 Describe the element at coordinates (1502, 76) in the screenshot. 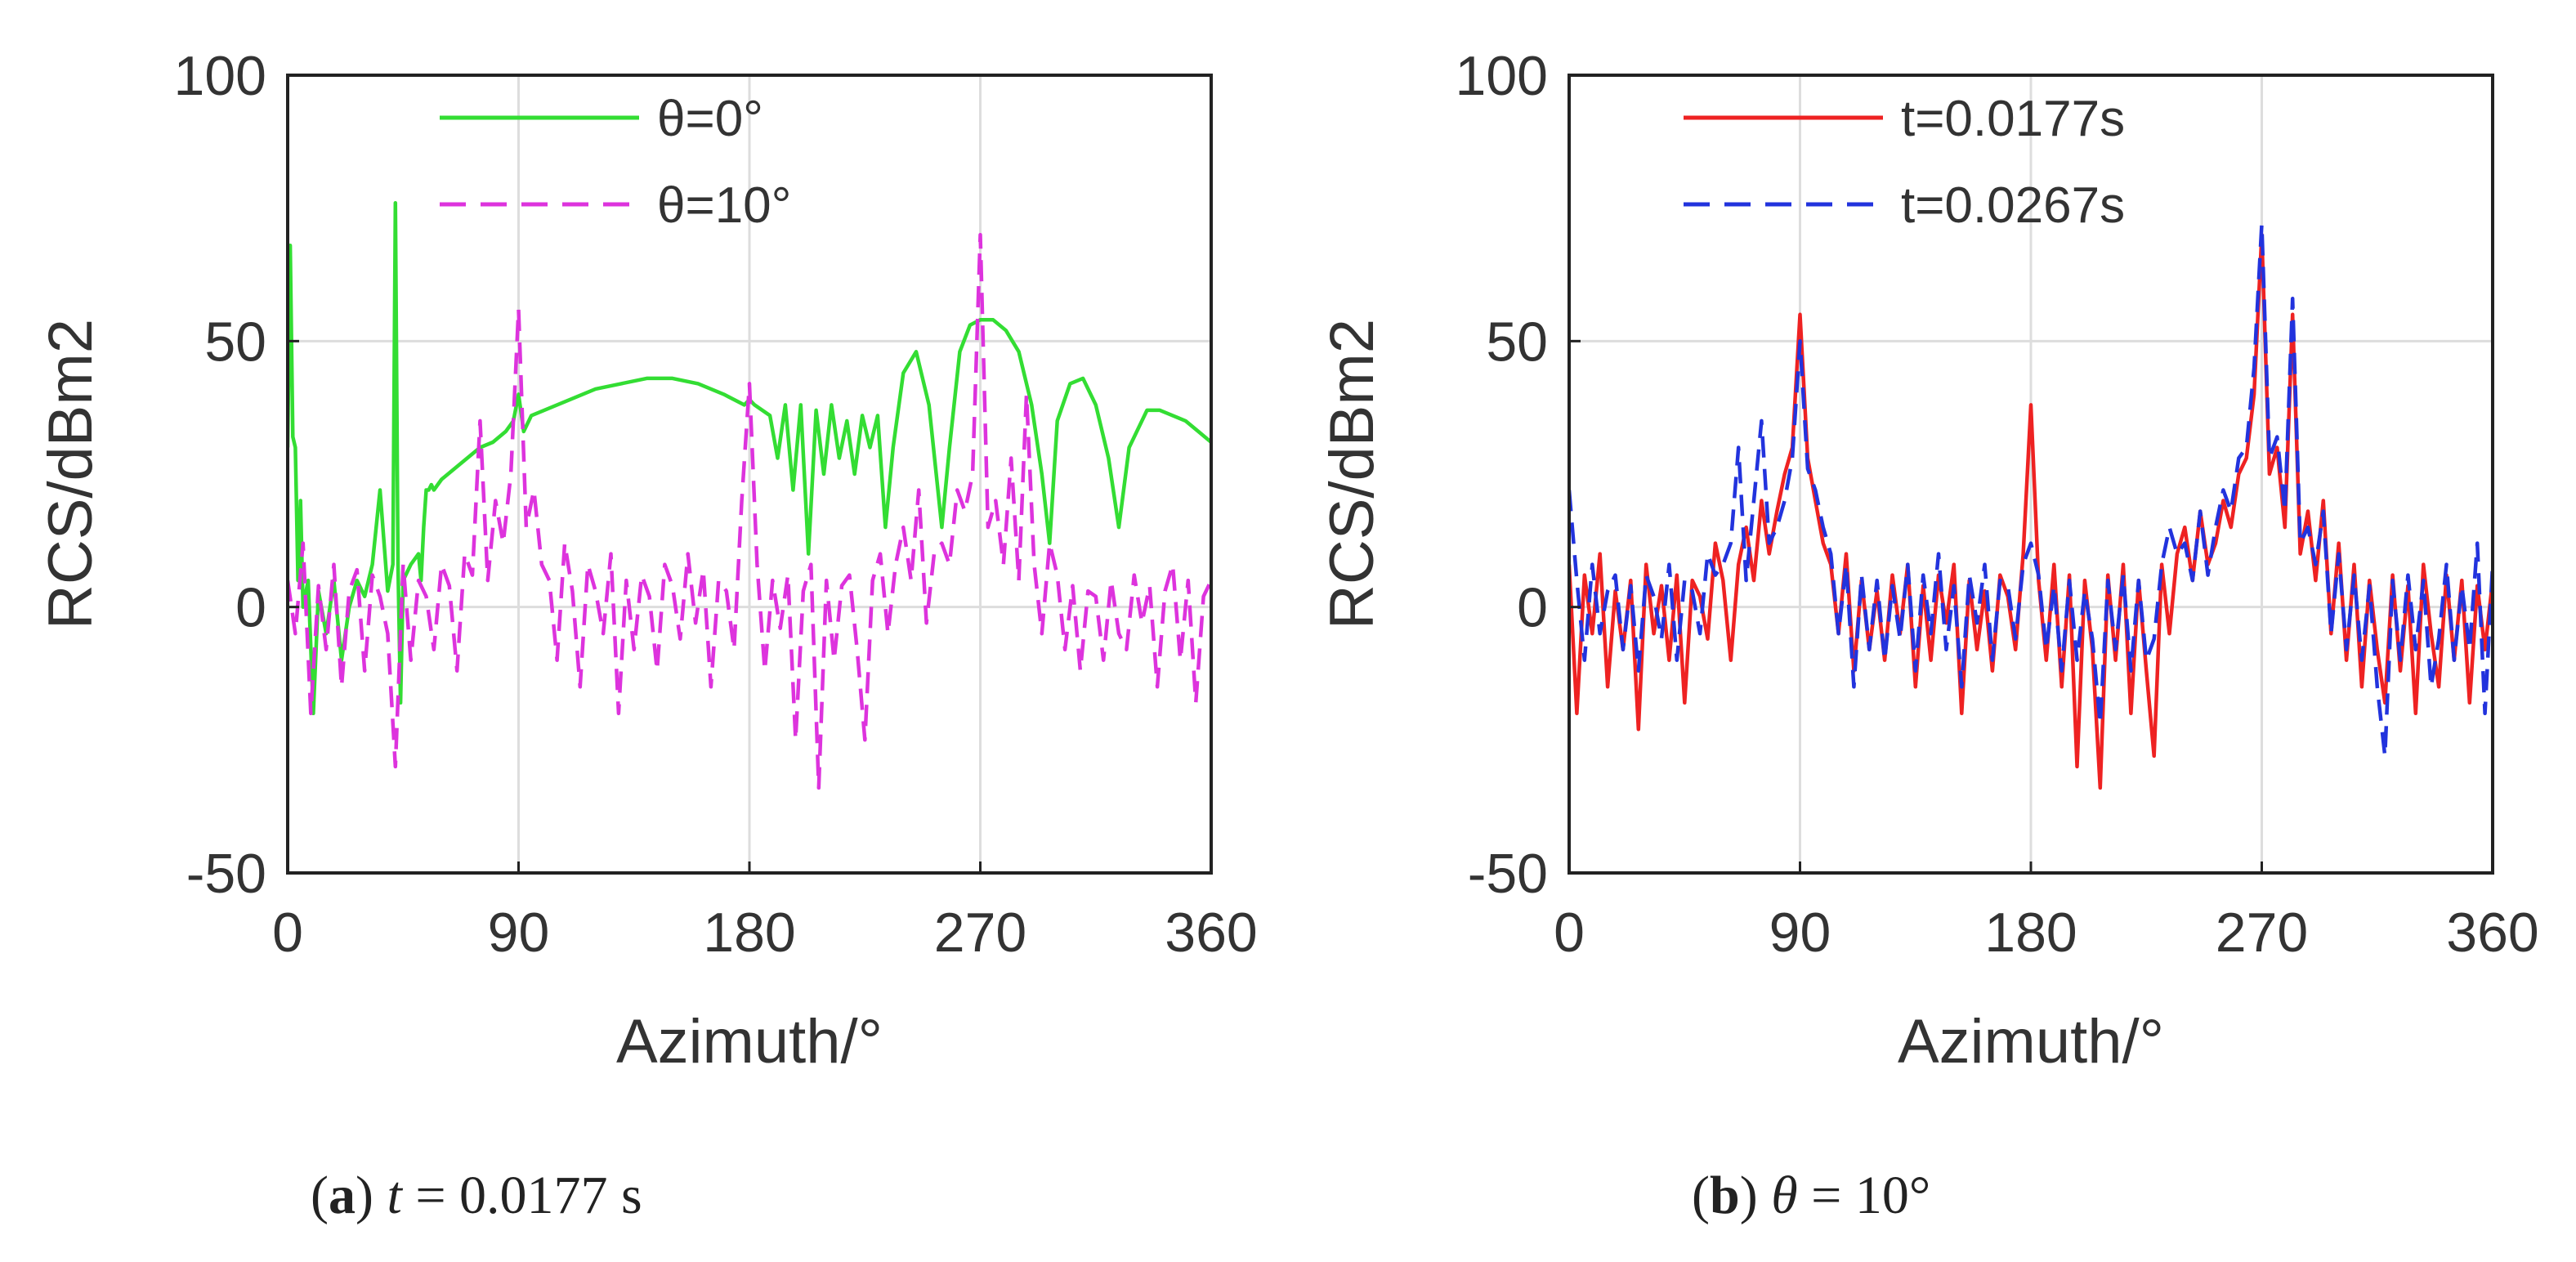

I see `y-tick-label-b-3: 100` at that location.